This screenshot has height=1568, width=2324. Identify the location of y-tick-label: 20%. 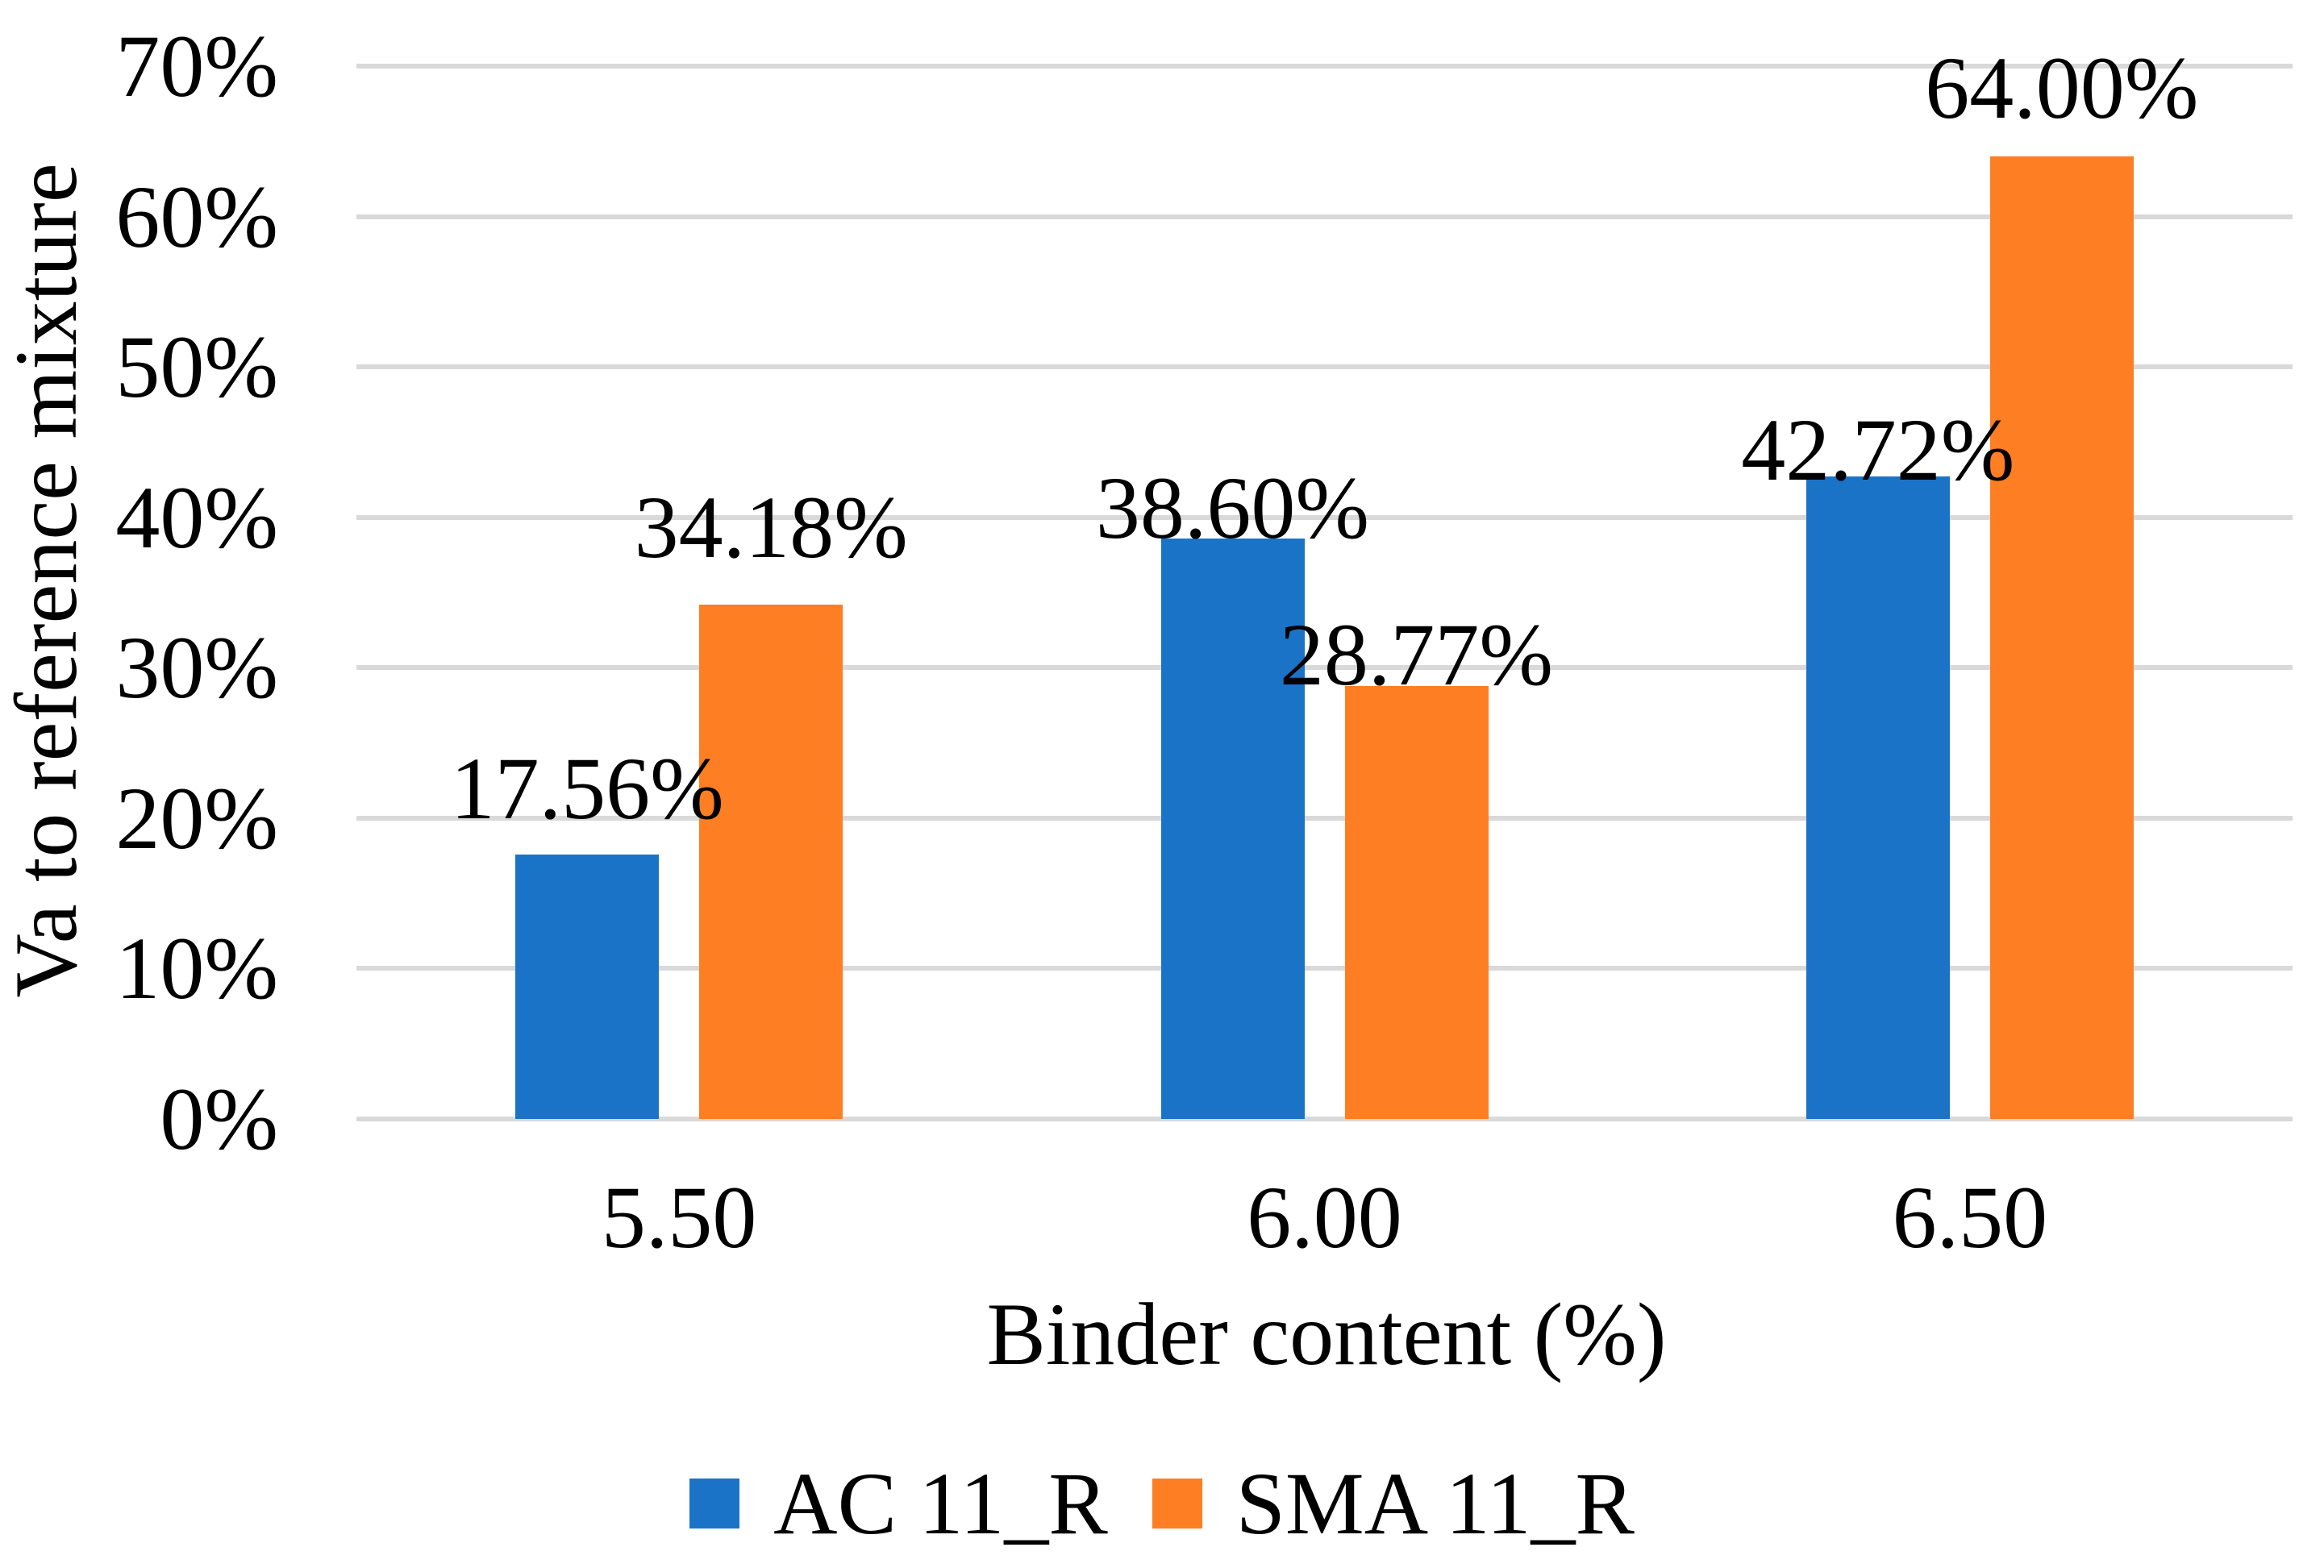
(196, 817).